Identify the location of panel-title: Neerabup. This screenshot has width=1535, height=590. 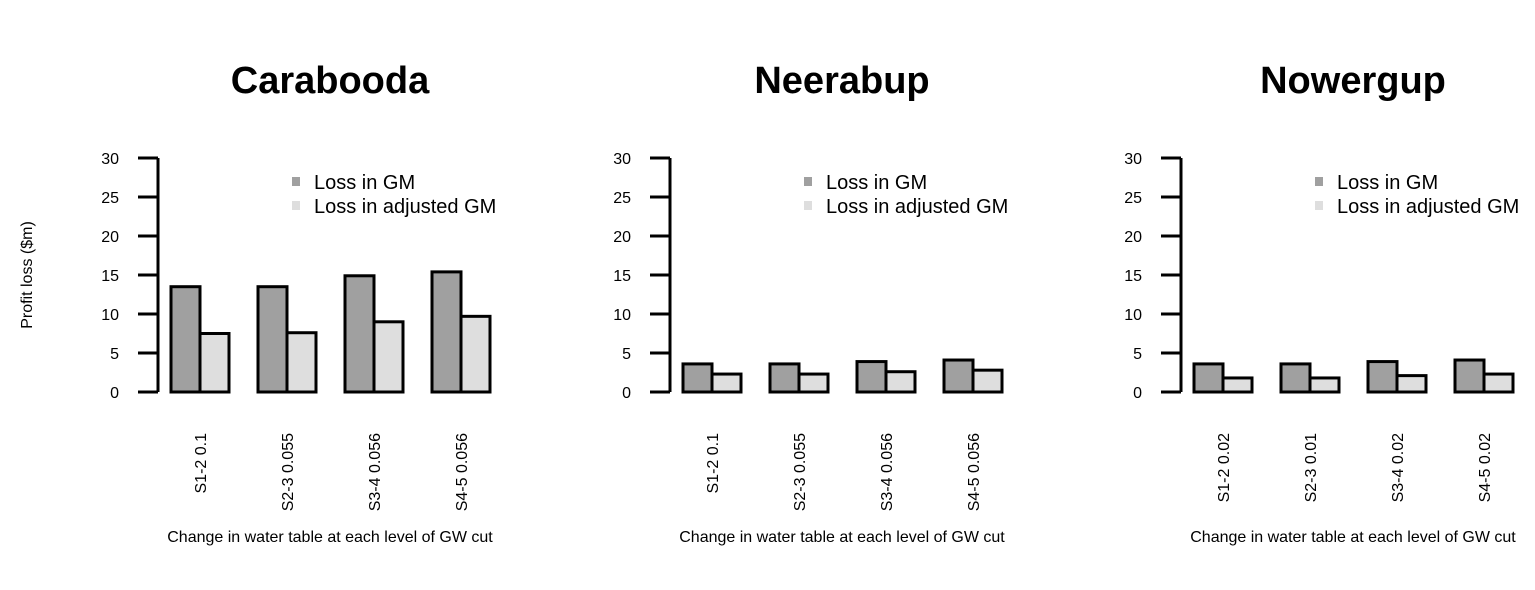
(841, 81).